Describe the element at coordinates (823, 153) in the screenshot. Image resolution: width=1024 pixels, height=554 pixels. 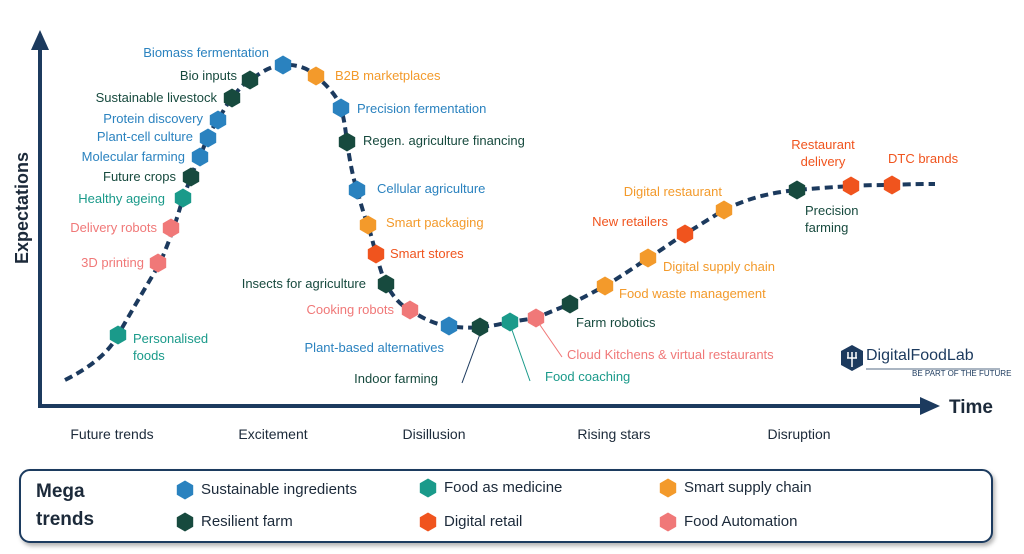
I see `trend-label: Restaurant delivery` at that location.